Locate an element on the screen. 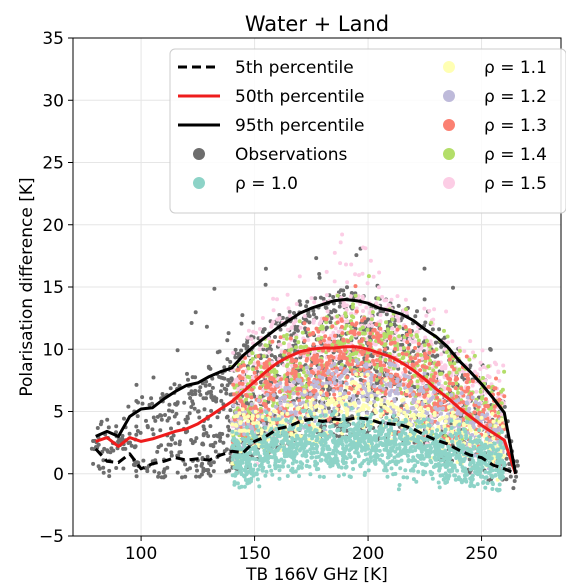  chart-title: Water + Land is located at coordinates (317, 24).